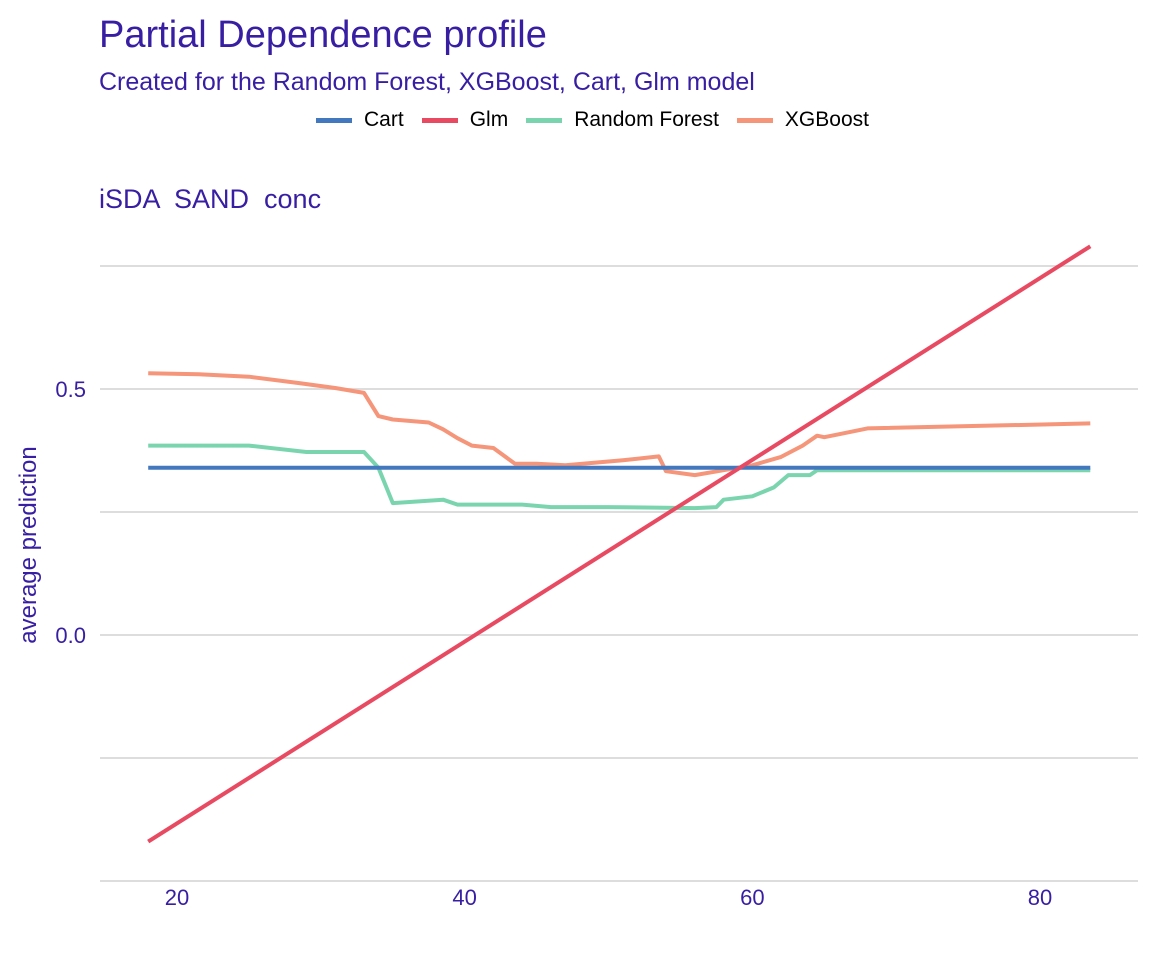 Image resolution: width=1152 pixels, height=960 pixels. I want to click on x-tick-label: 20, so click(177, 897).